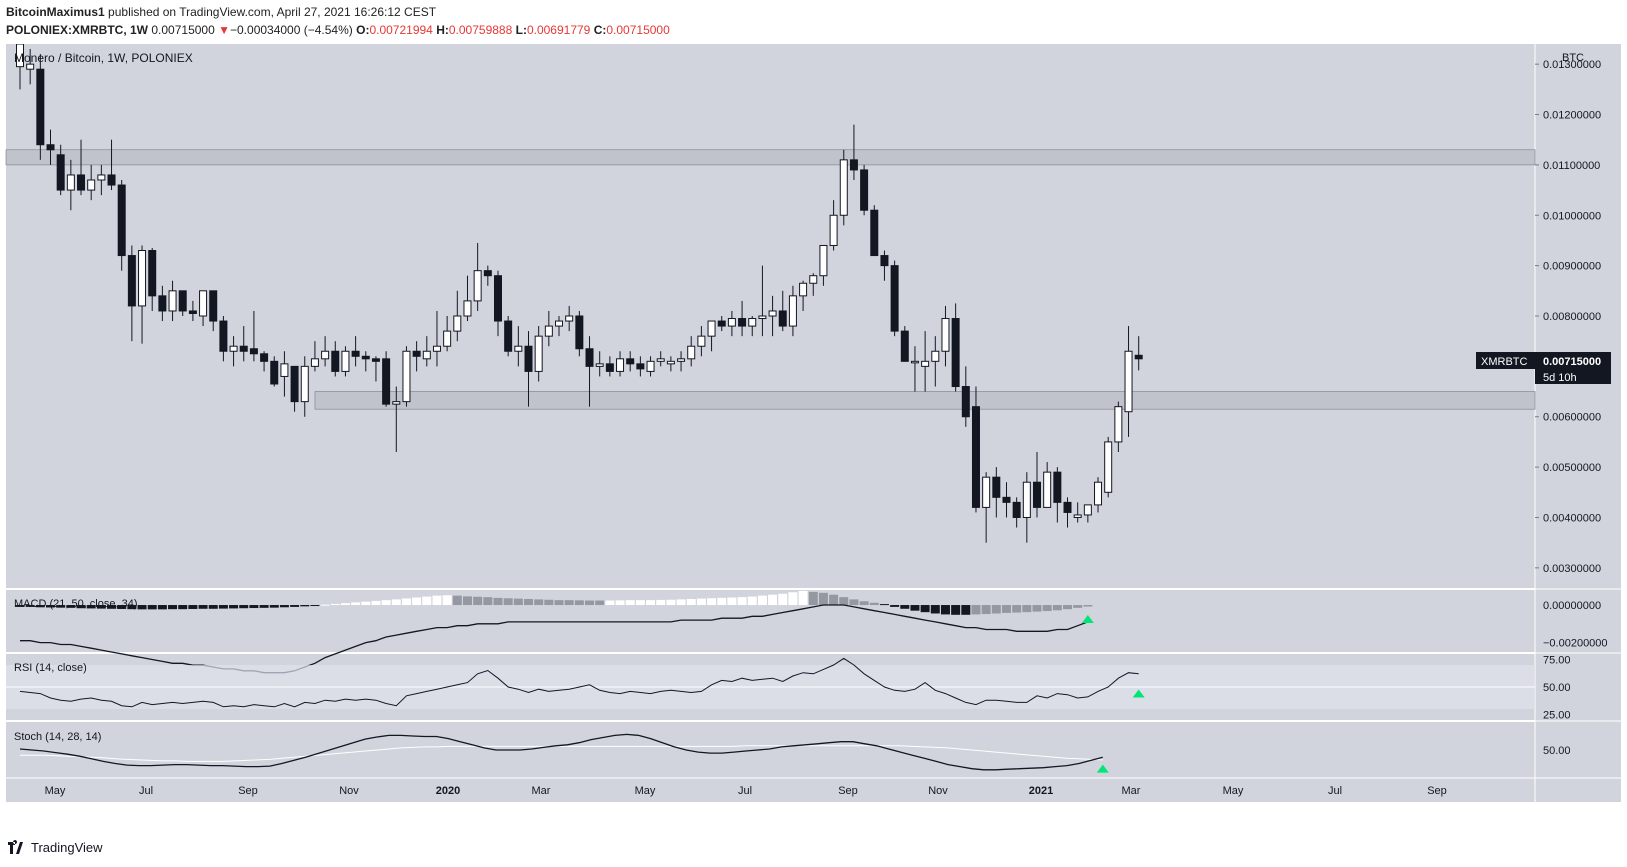  Describe the element at coordinates (1572, 362) in the screenshot. I see `last-price-value: 0.00715000` at that location.